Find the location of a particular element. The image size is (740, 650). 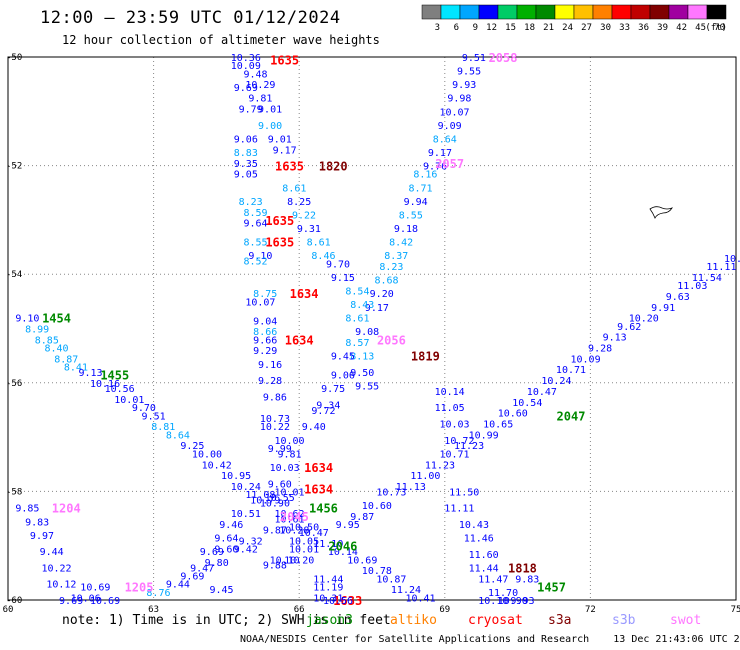

wave-height-point: 10.65 is located at coordinates (498, 425).